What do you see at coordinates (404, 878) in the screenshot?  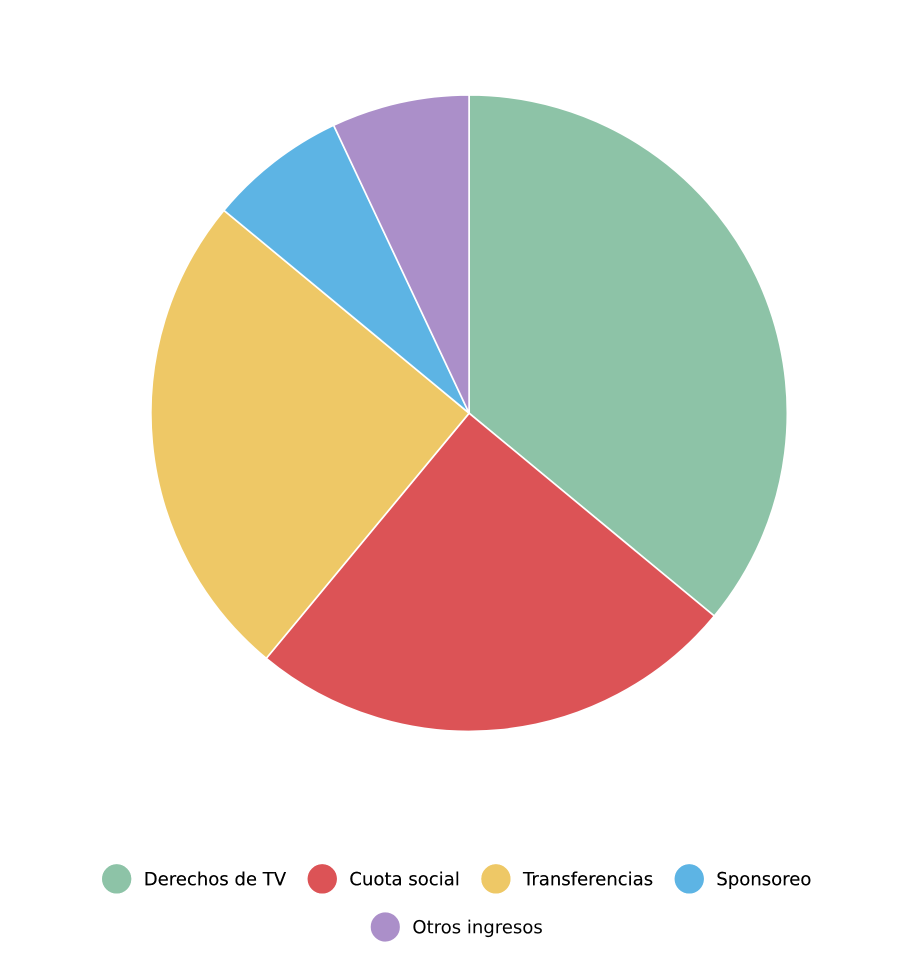 I see `legend-label: Cuota social` at bounding box center [404, 878].